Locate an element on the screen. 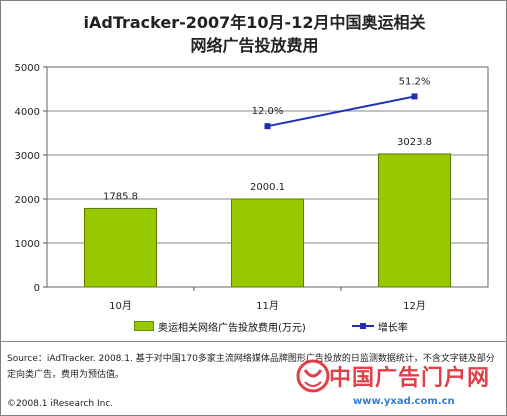  growth-value-label: 51.2% is located at coordinates (415, 81).